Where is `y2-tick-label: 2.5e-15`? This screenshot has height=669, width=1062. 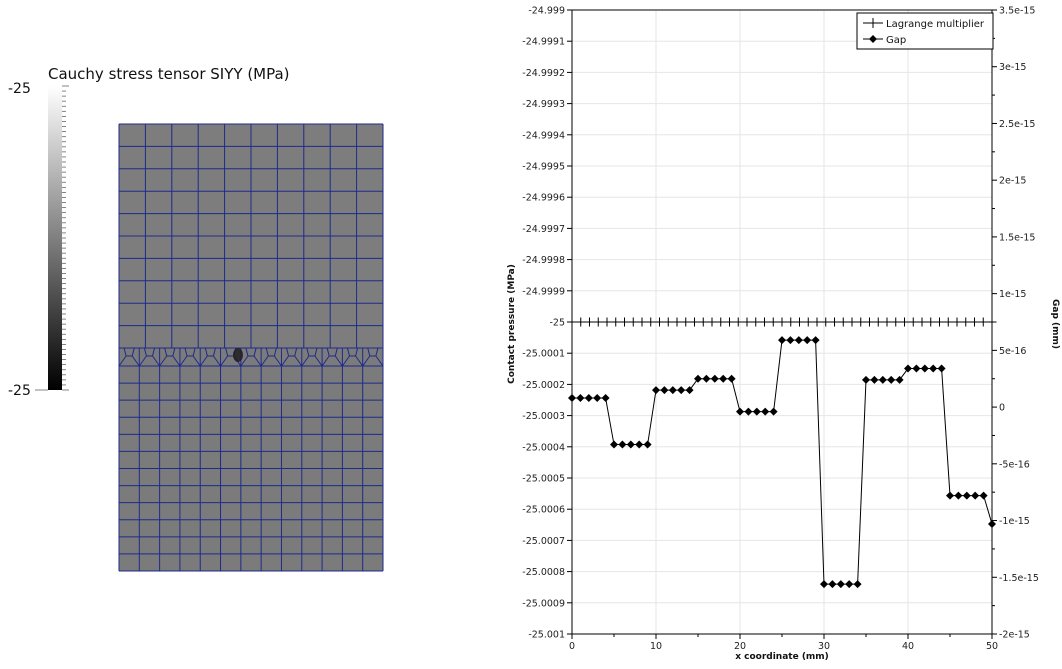
y2-tick-label: 2.5e-15 is located at coordinates (1017, 124).